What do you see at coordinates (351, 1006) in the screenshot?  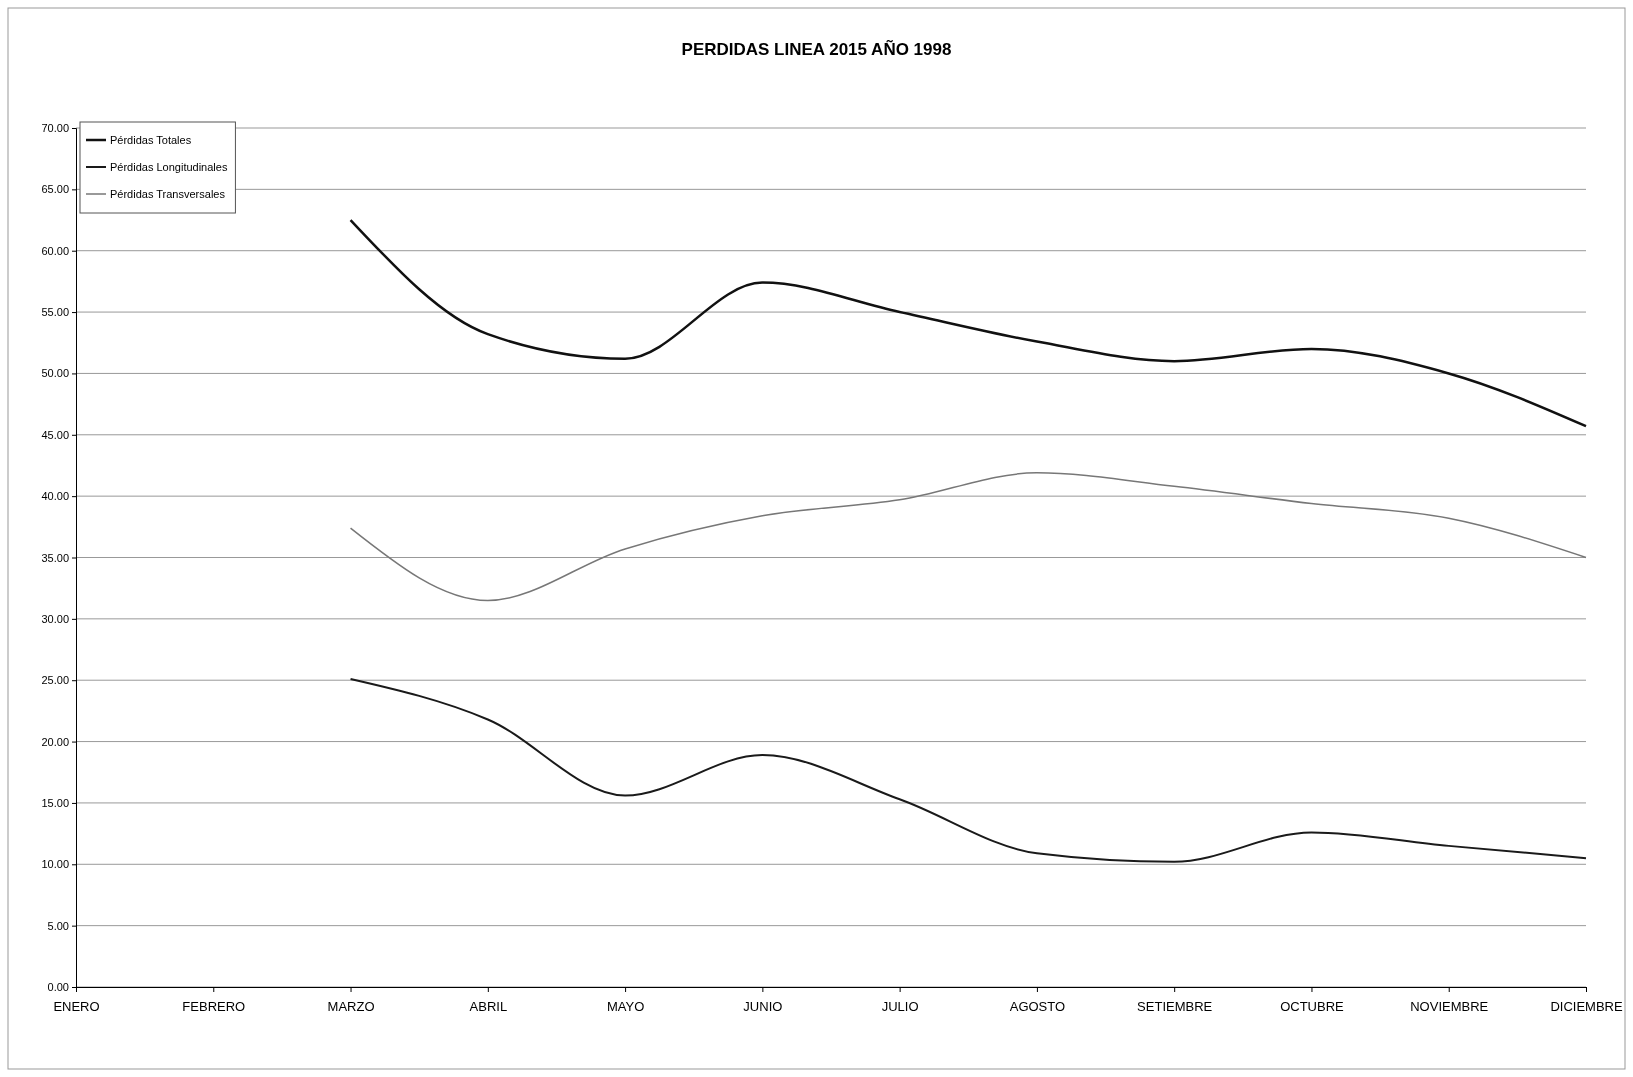 I see `x-tick-label: MARZO` at bounding box center [351, 1006].